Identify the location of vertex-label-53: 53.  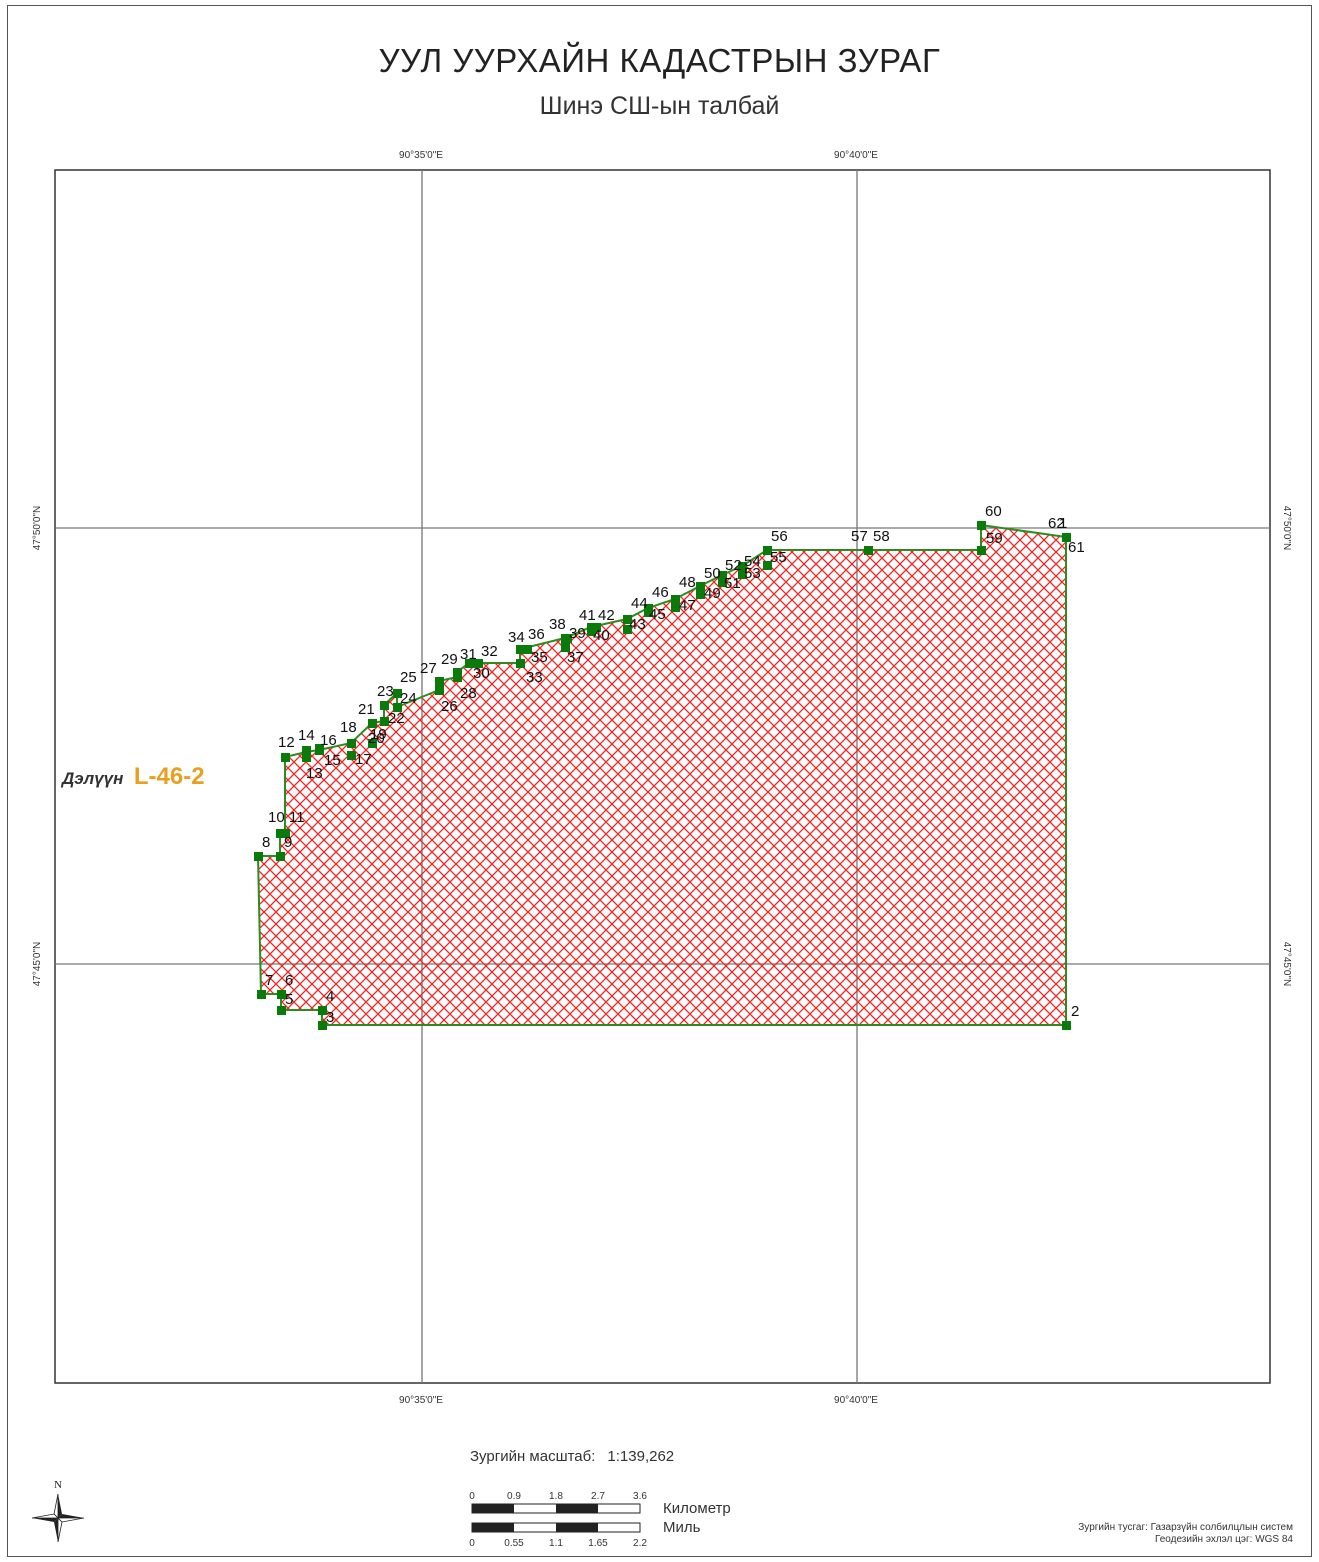
(752, 573).